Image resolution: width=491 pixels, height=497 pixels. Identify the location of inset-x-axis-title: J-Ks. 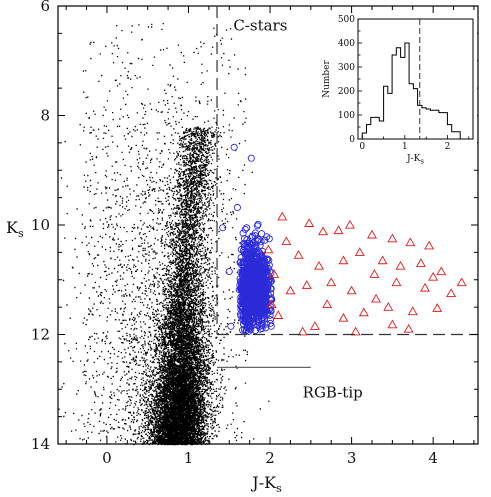
(415, 160).